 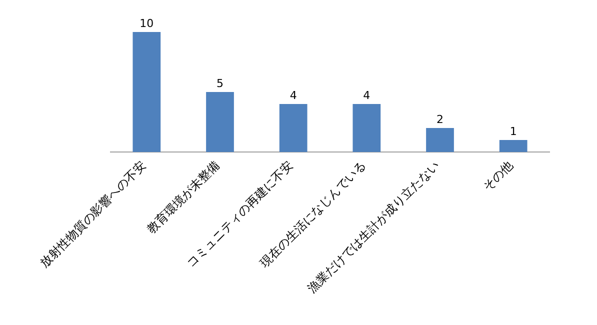 What do you see at coordinates (440, 119) in the screenshot?
I see `data-label: 2` at bounding box center [440, 119].